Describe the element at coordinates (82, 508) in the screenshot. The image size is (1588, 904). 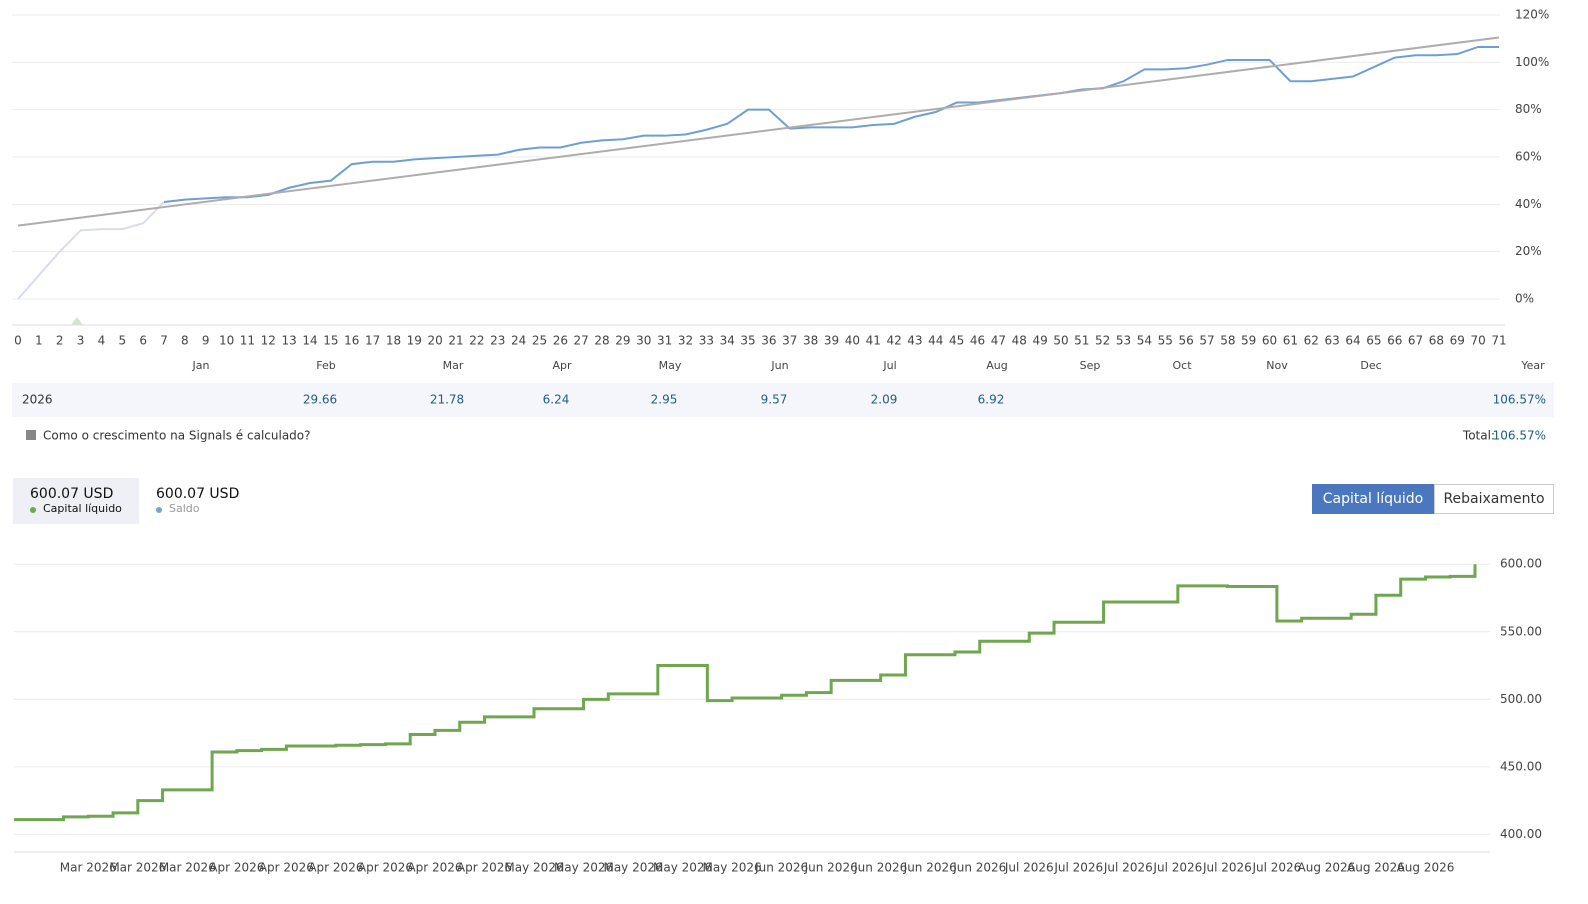
I see `legend-label: Capital líquido` at that location.